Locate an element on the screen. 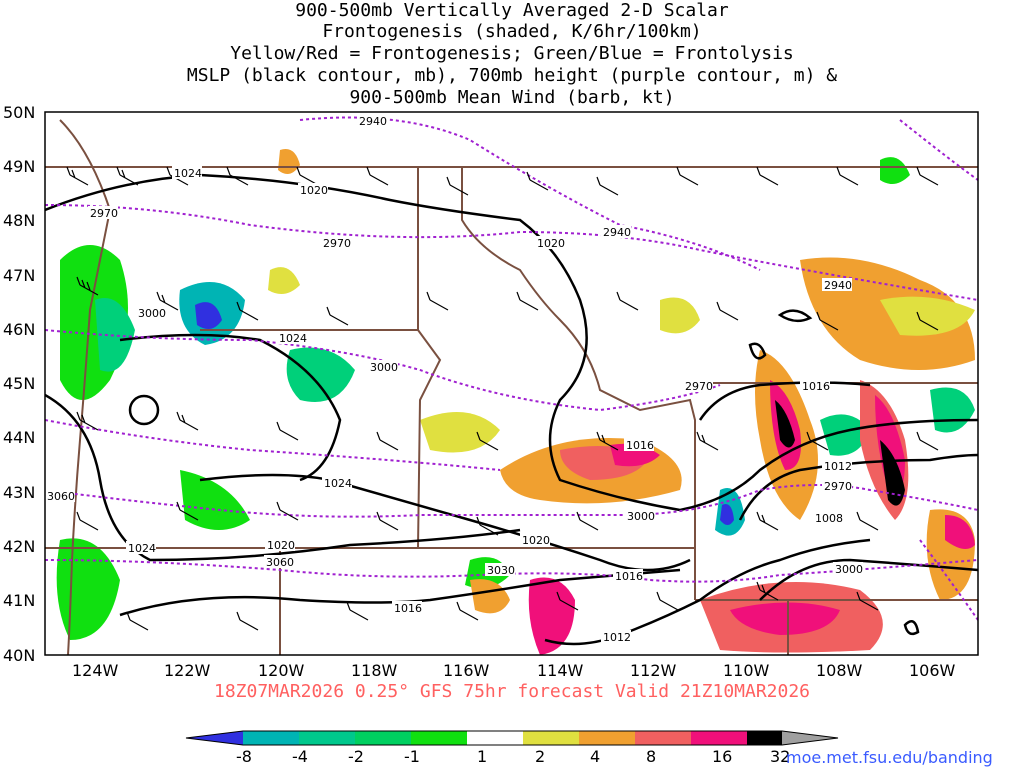 This screenshot has height=768, width=1024. svg-text: 116W is located at coordinates (466, 670).